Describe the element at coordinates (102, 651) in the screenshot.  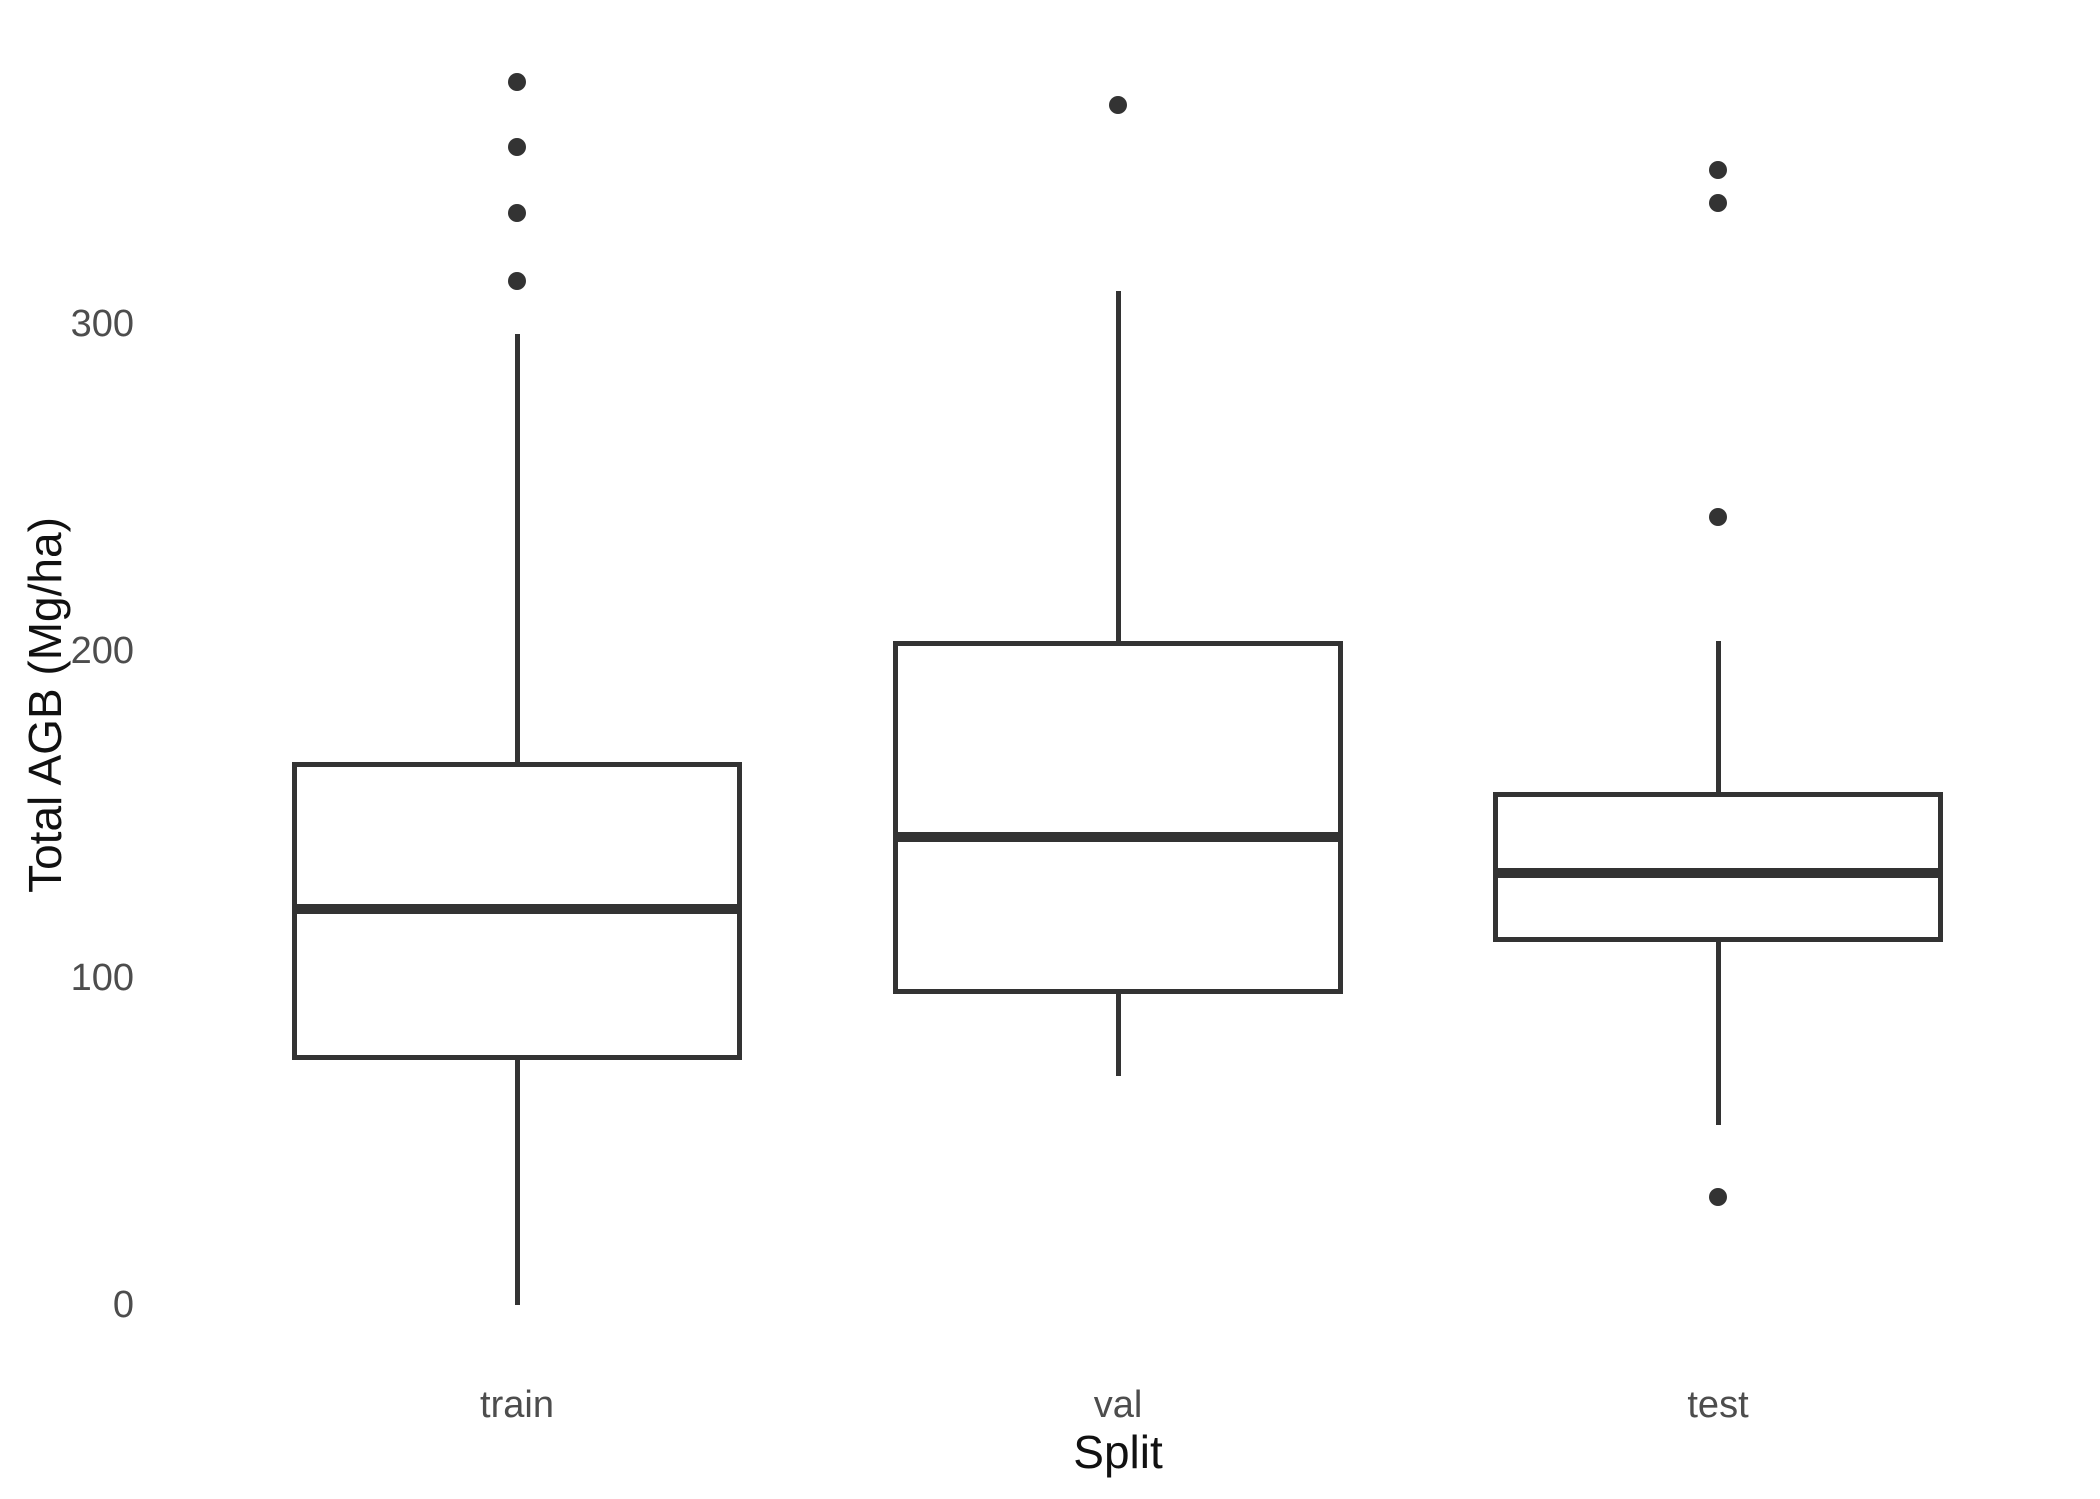
I see `y-tick-label-200: 200` at that location.